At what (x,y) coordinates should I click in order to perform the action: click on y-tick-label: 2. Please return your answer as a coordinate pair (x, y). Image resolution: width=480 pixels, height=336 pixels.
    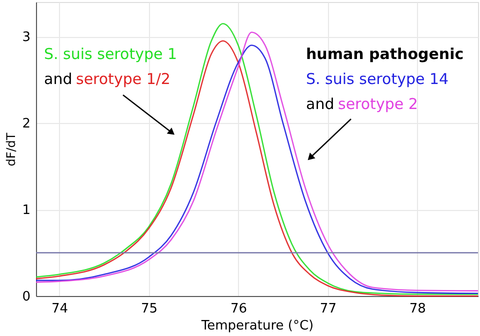
    Looking at the image, I should click on (26, 124).